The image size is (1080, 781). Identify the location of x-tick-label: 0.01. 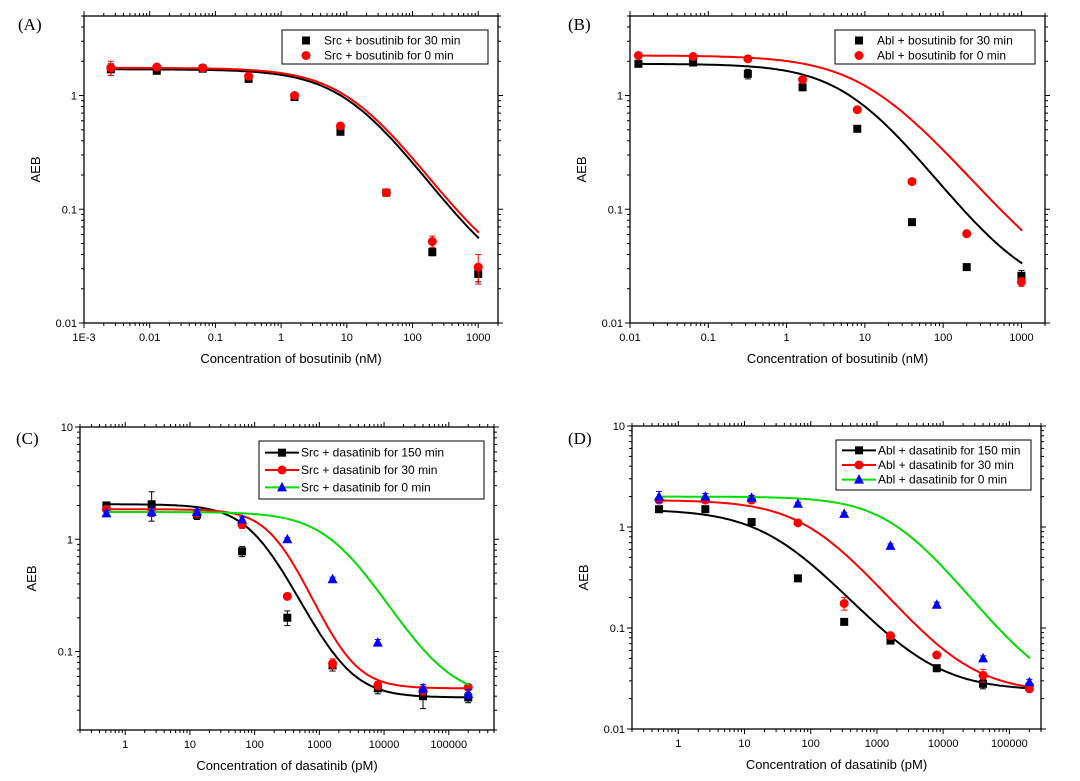
(149, 338).